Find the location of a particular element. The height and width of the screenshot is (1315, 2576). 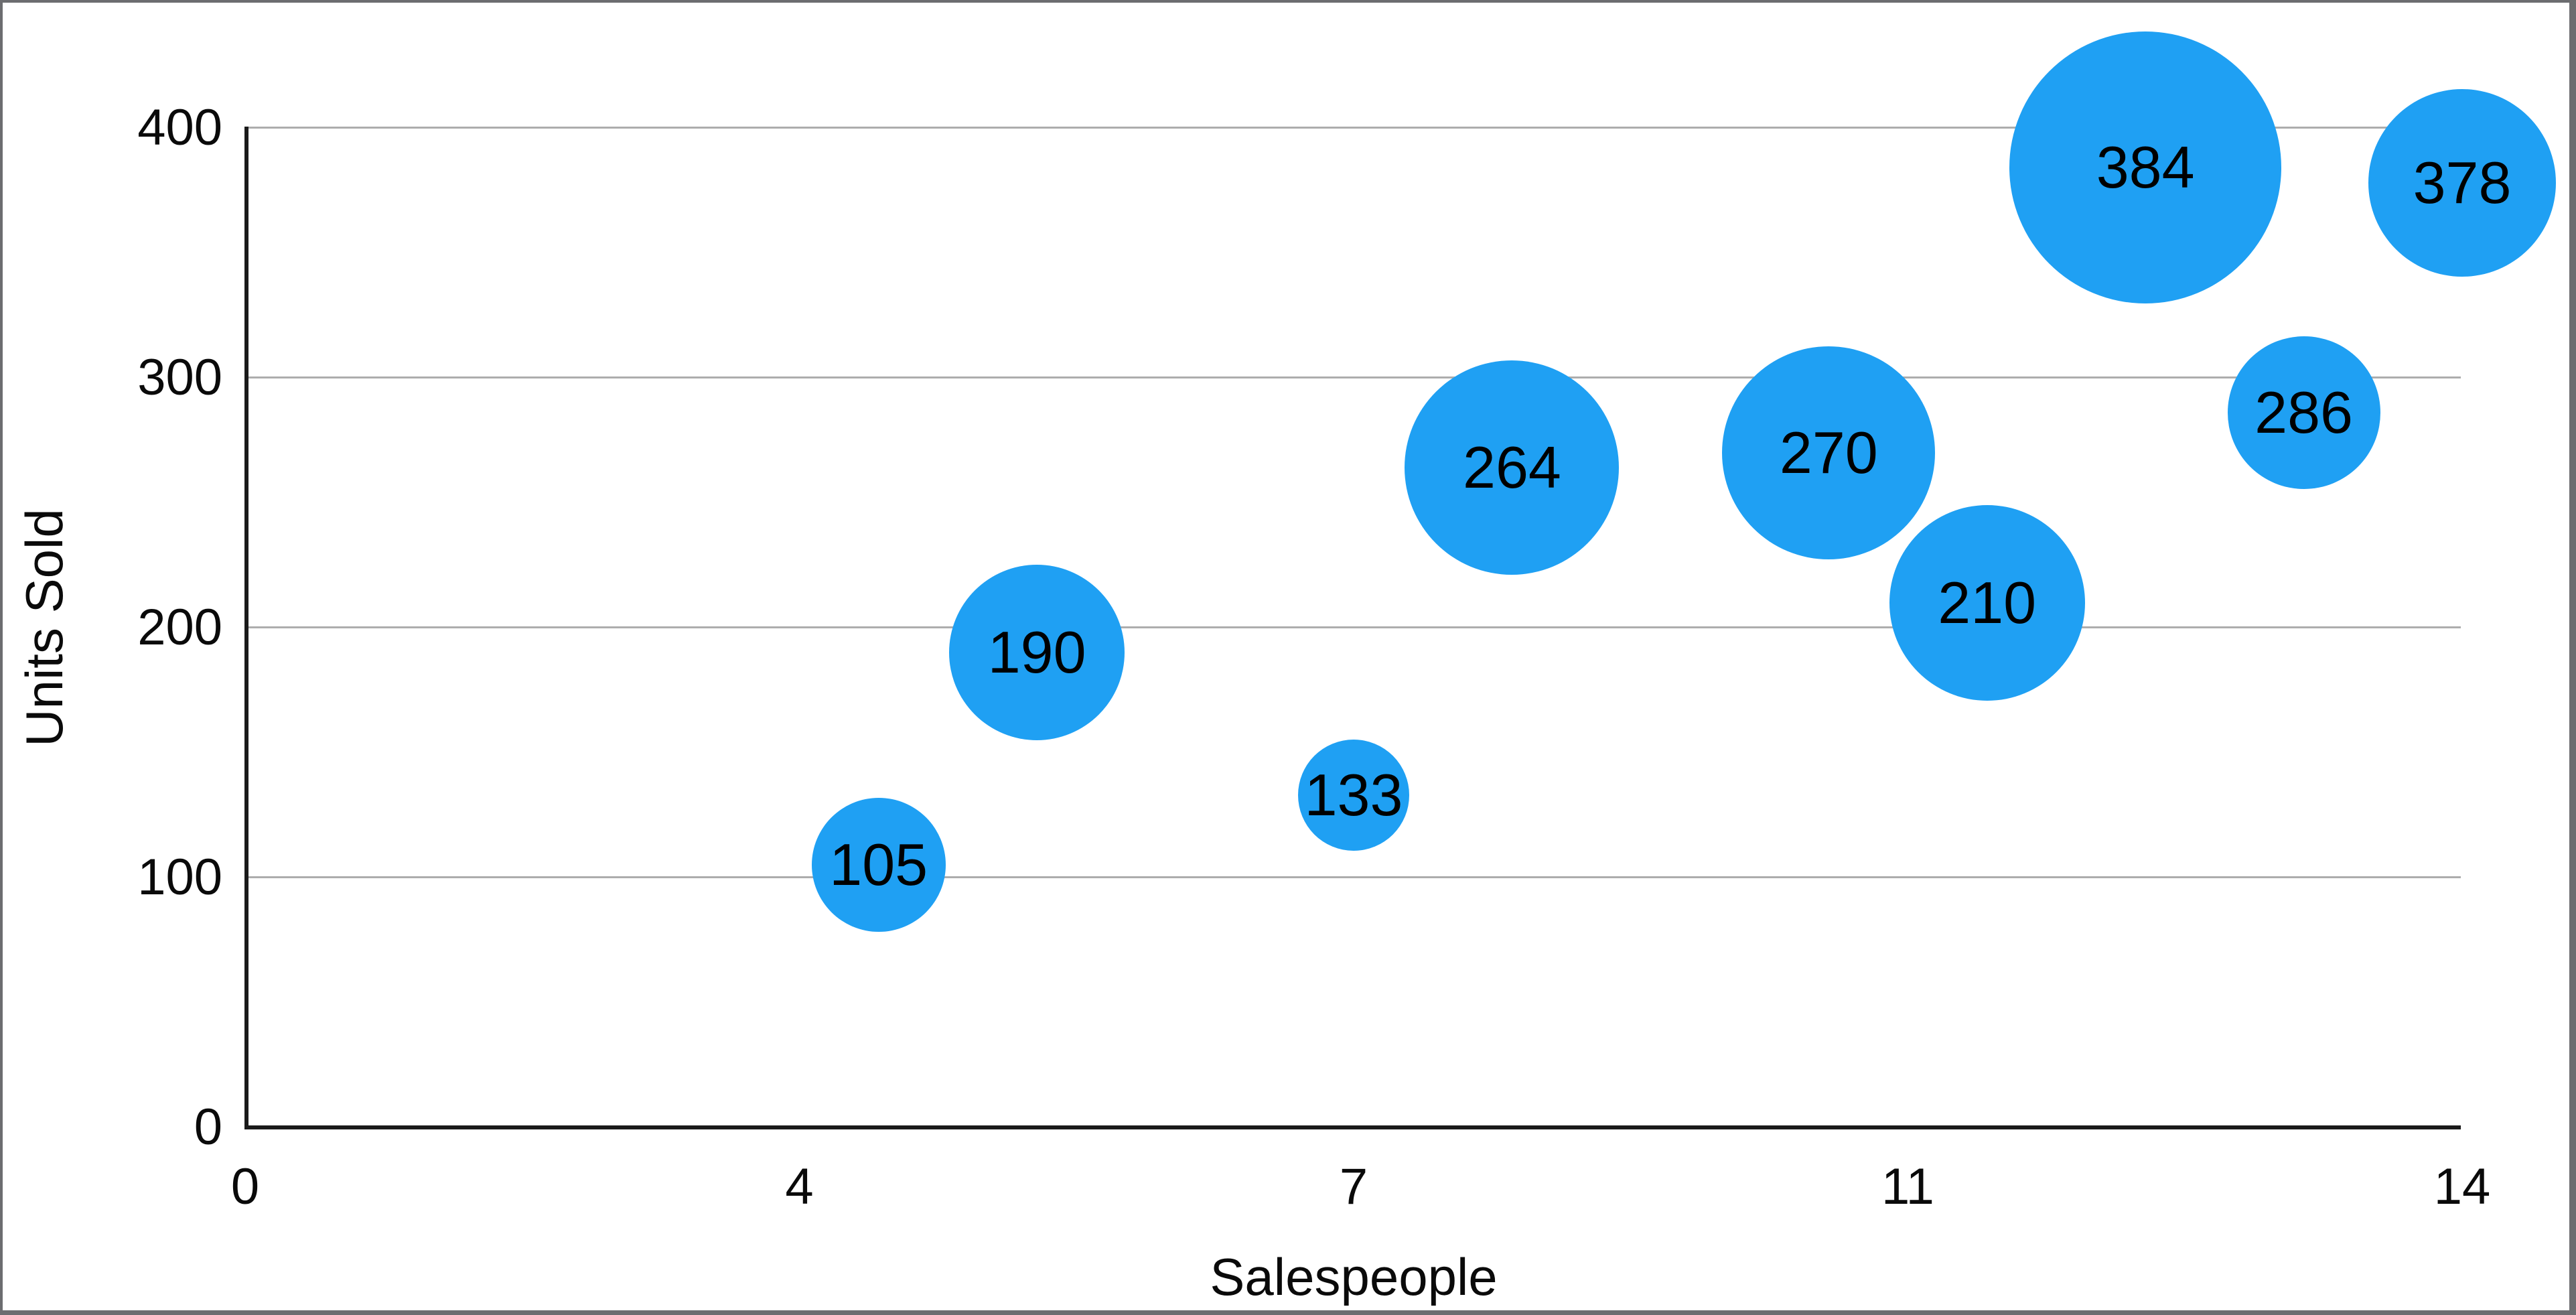

bubble-133: 133 is located at coordinates (1353, 795).